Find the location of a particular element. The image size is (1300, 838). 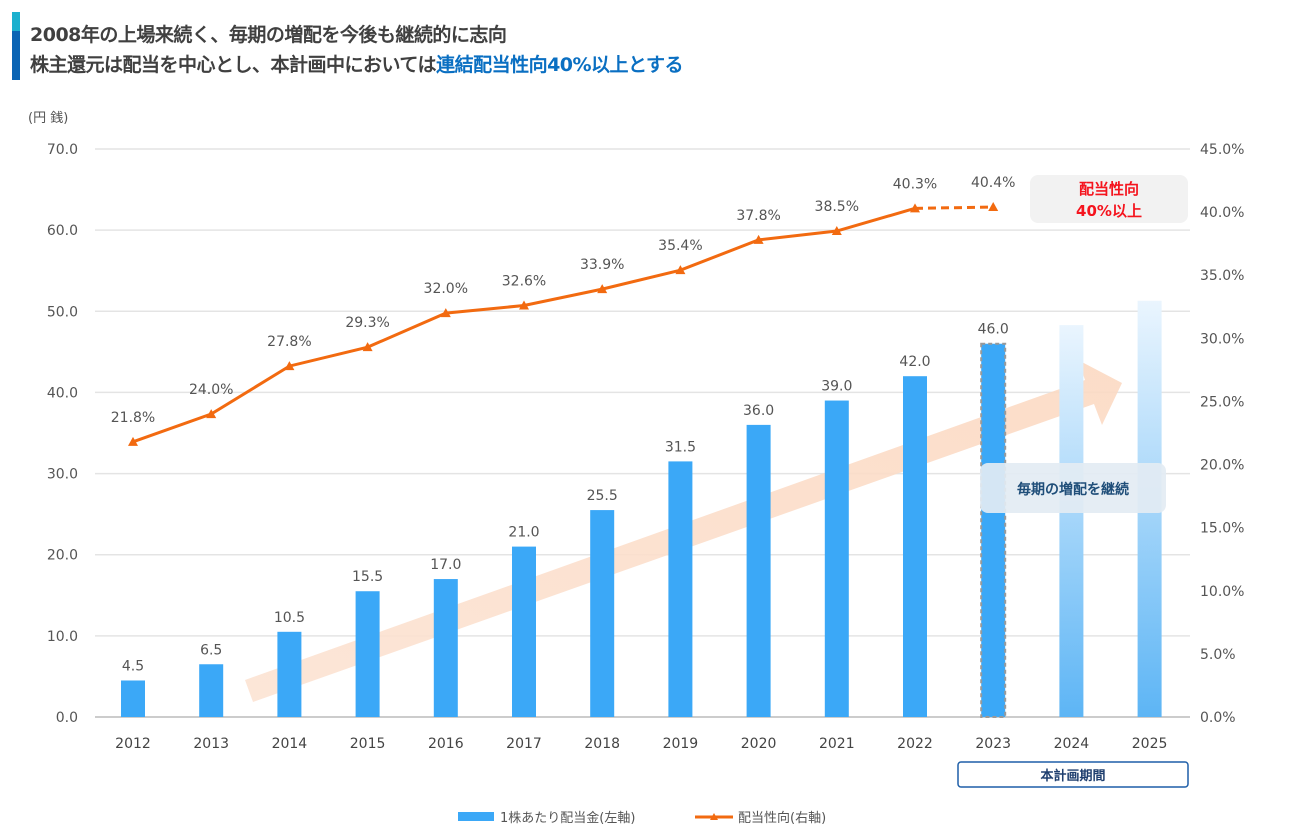

line-data-label: 27.8% is located at coordinates (289, 342).